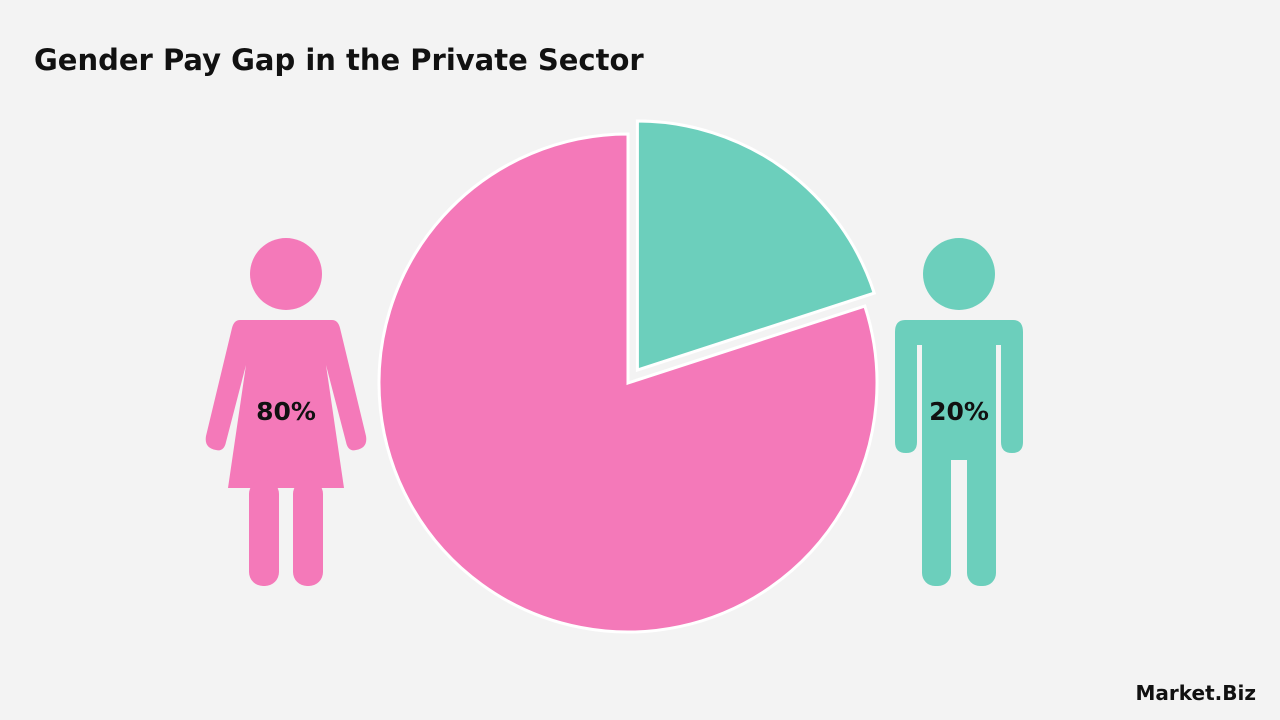  I want to click on woman-icon, so click(286, 412).